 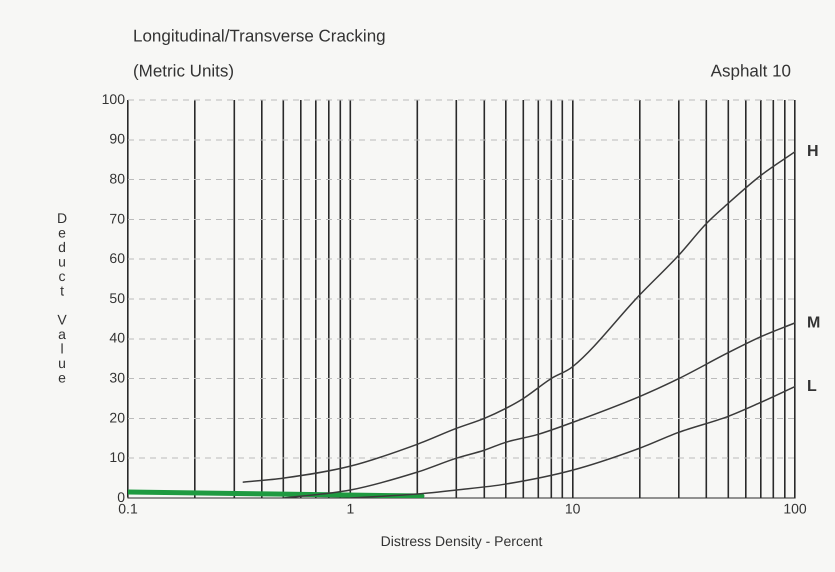 I want to click on y-tick-label: 20, so click(x=117, y=417).